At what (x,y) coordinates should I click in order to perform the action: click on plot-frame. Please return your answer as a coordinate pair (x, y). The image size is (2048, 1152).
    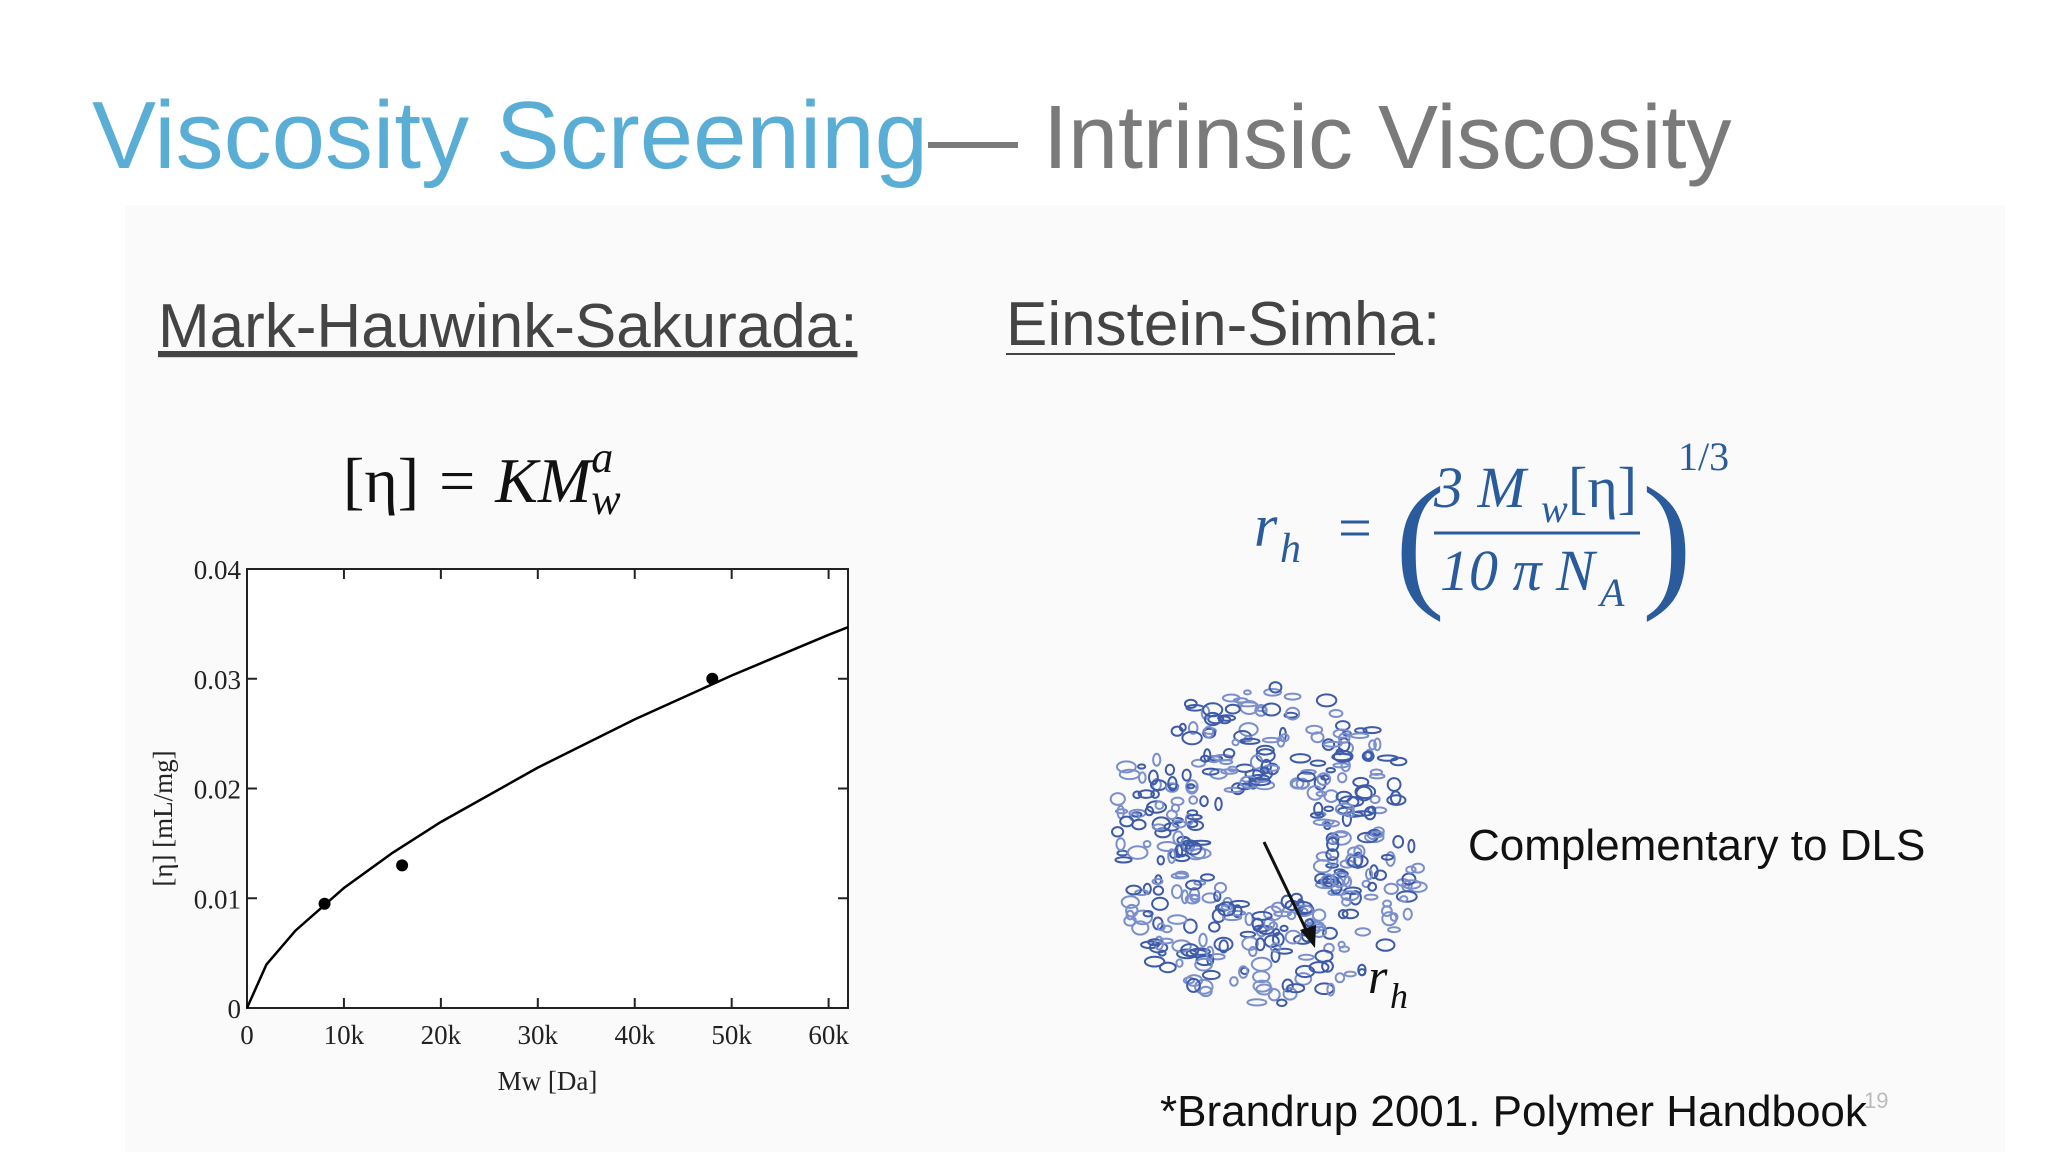
    Looking at the image, I should click on (547, 788).